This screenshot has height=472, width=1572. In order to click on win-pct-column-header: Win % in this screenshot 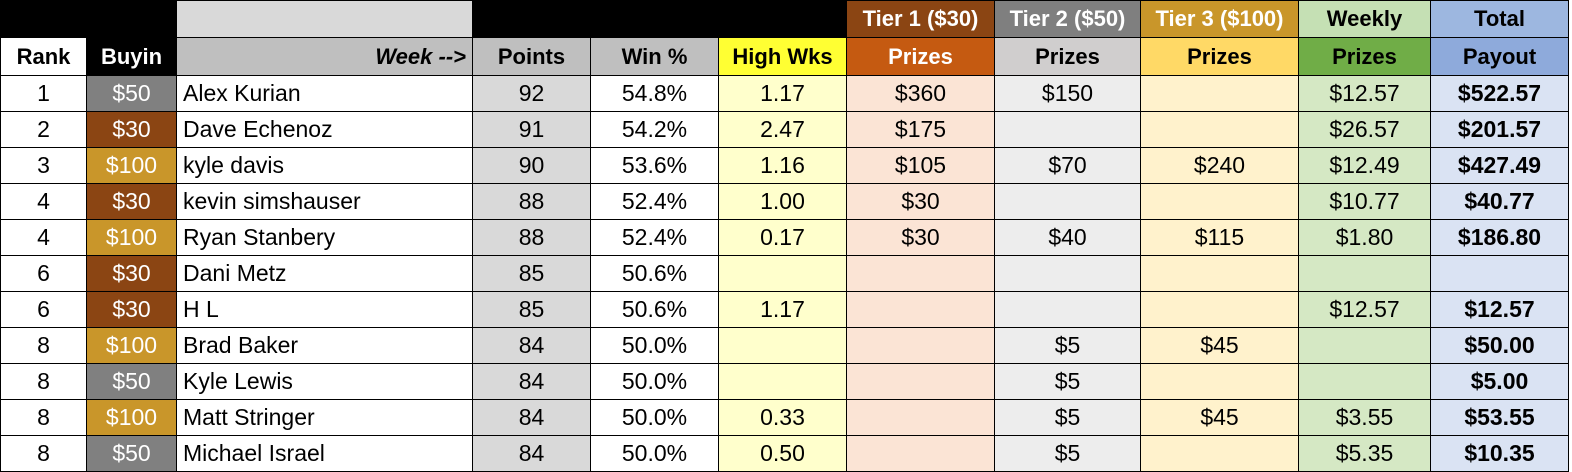, I will do `click(654, 56)`.